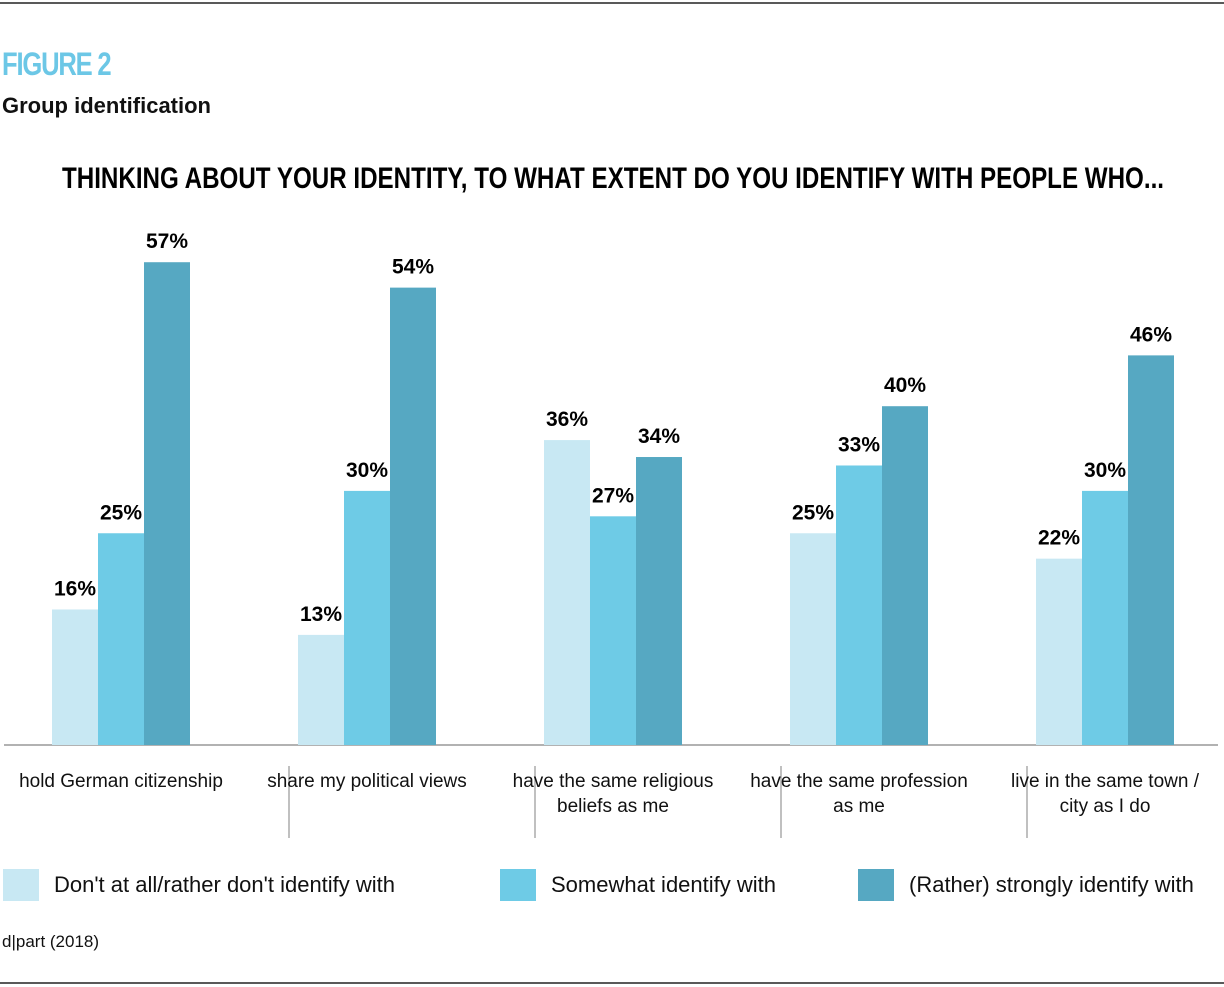  I want to click on x-tick-label: hold German citizenship, so click(121, 781).